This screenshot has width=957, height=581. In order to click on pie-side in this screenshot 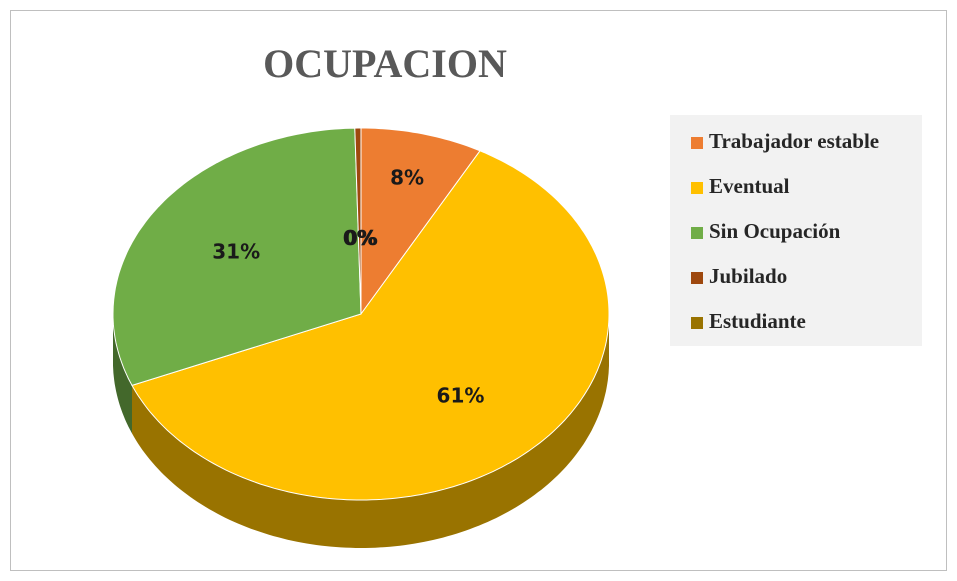, I will do `click(122, 374)`.